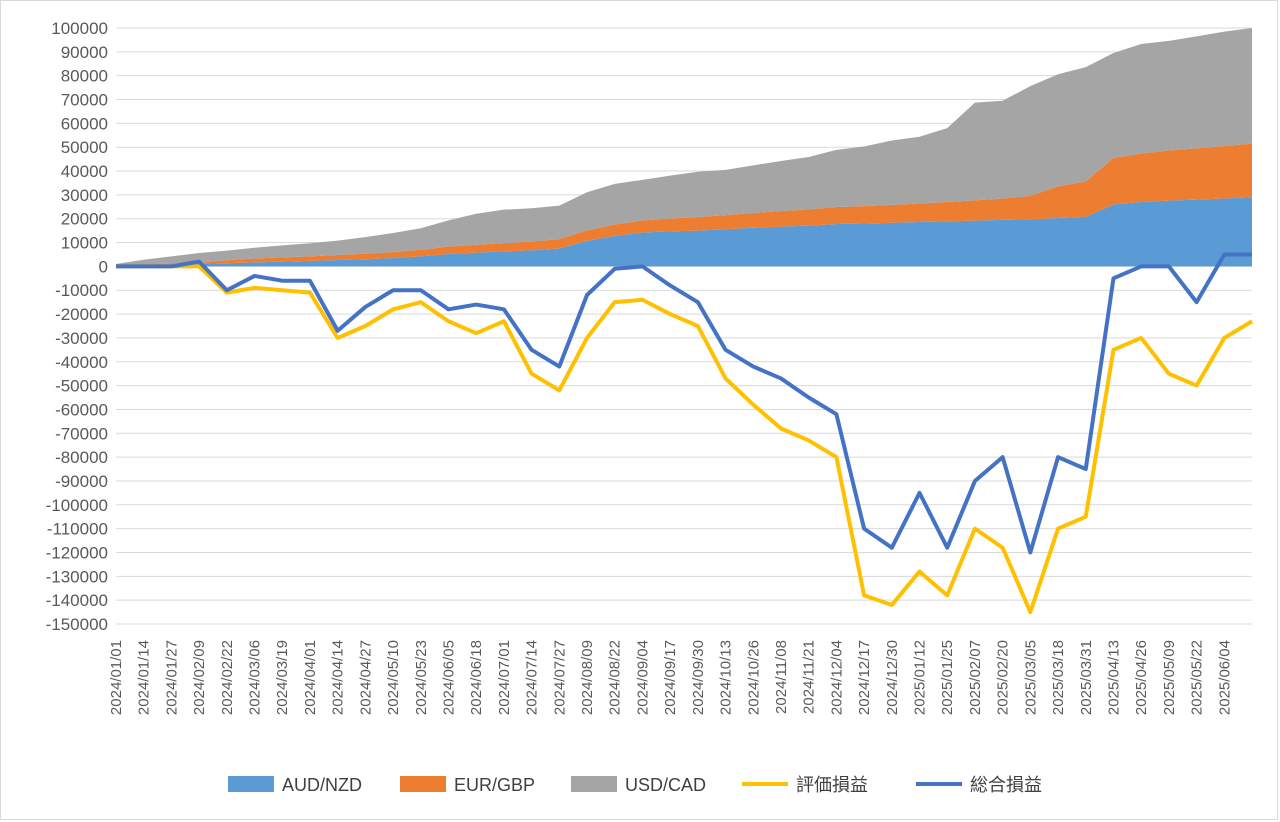  I want to click on y-tick-label: -50000, so click(81, 386).